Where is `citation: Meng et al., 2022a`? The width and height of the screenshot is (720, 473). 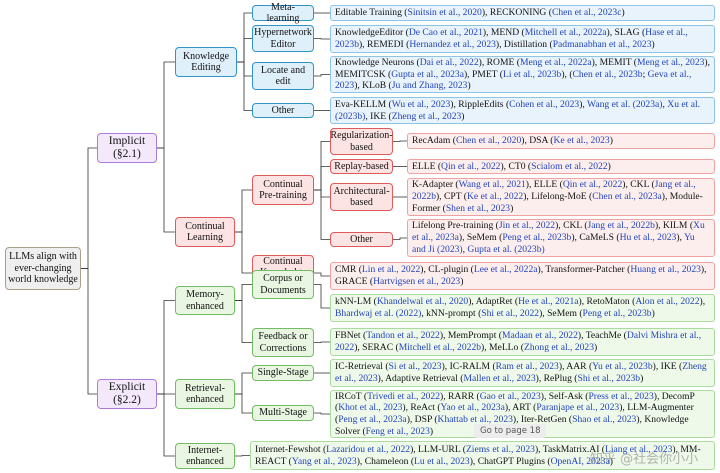 citation: Meng et al., 2022a is located at coordinates (555, 62).